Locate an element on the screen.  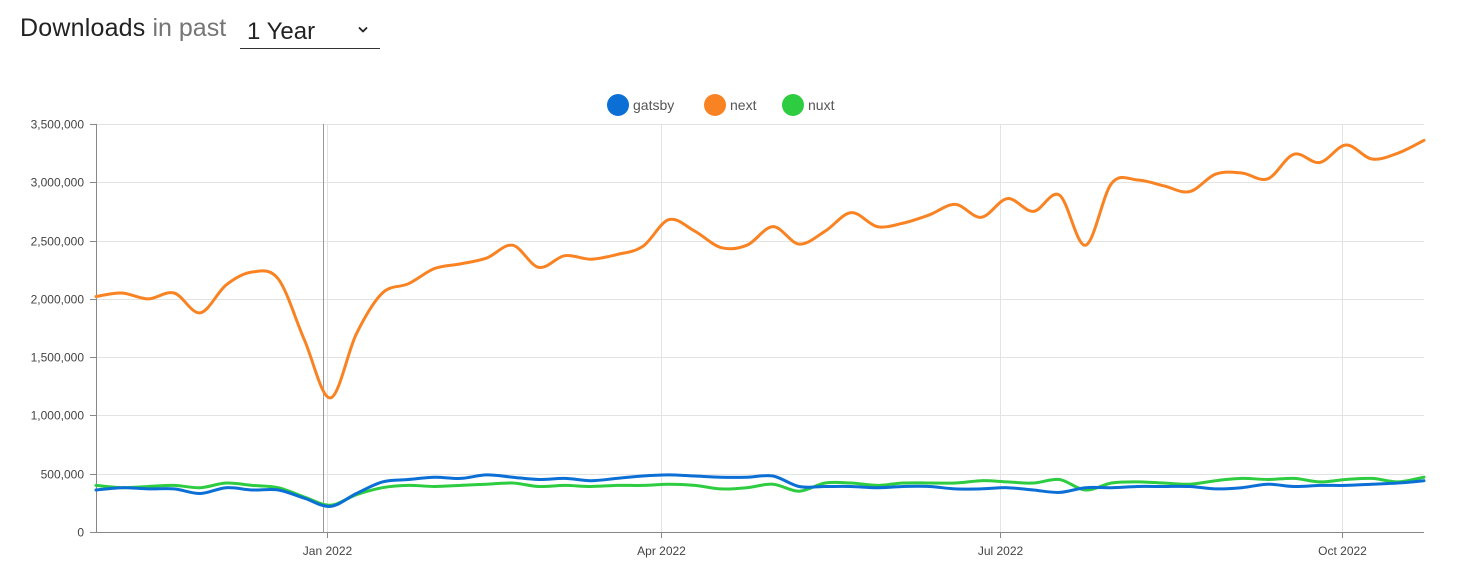
x-tick-label: Jan 2022 is located at coordinates (328, 551).